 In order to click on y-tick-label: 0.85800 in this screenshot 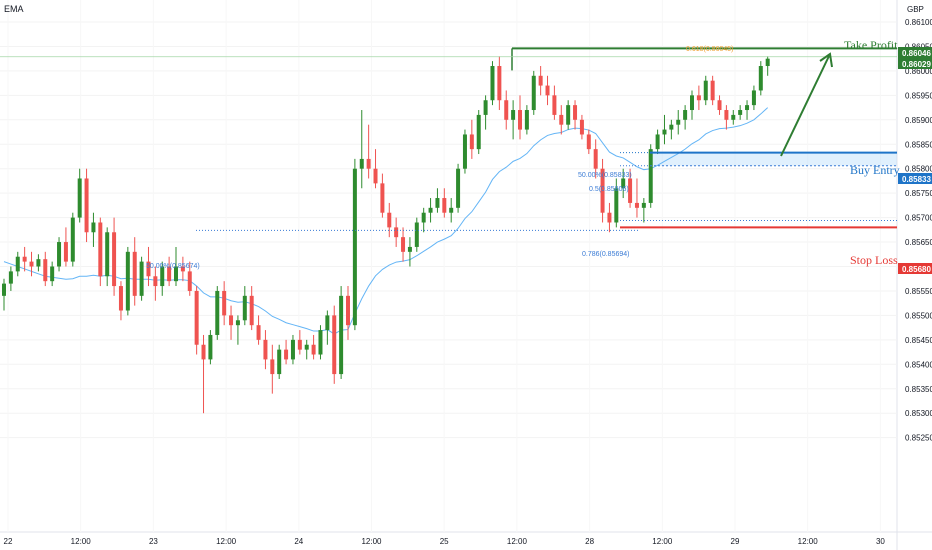, I will do `click(918, 169)`.